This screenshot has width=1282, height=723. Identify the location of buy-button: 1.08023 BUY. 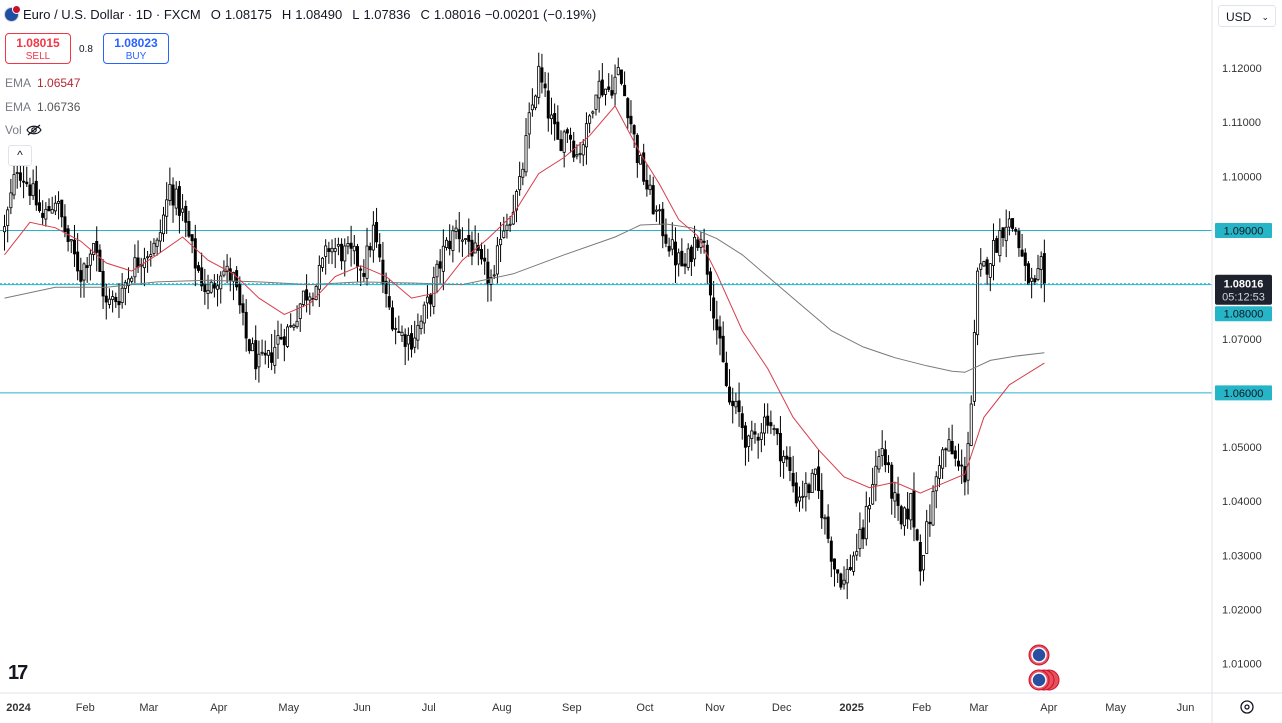
(136, 48).